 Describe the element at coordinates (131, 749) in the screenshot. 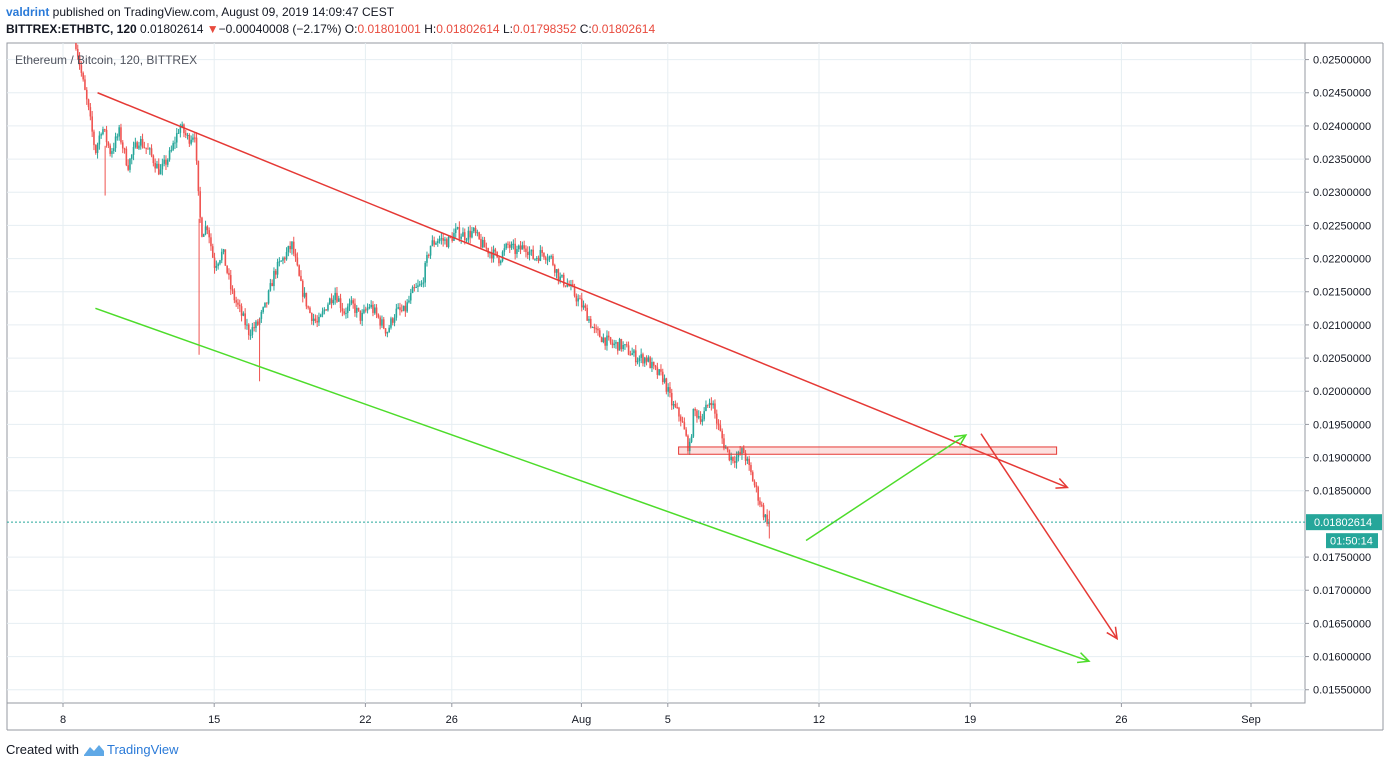

I see `tradingview-link: TradingView` at that location.